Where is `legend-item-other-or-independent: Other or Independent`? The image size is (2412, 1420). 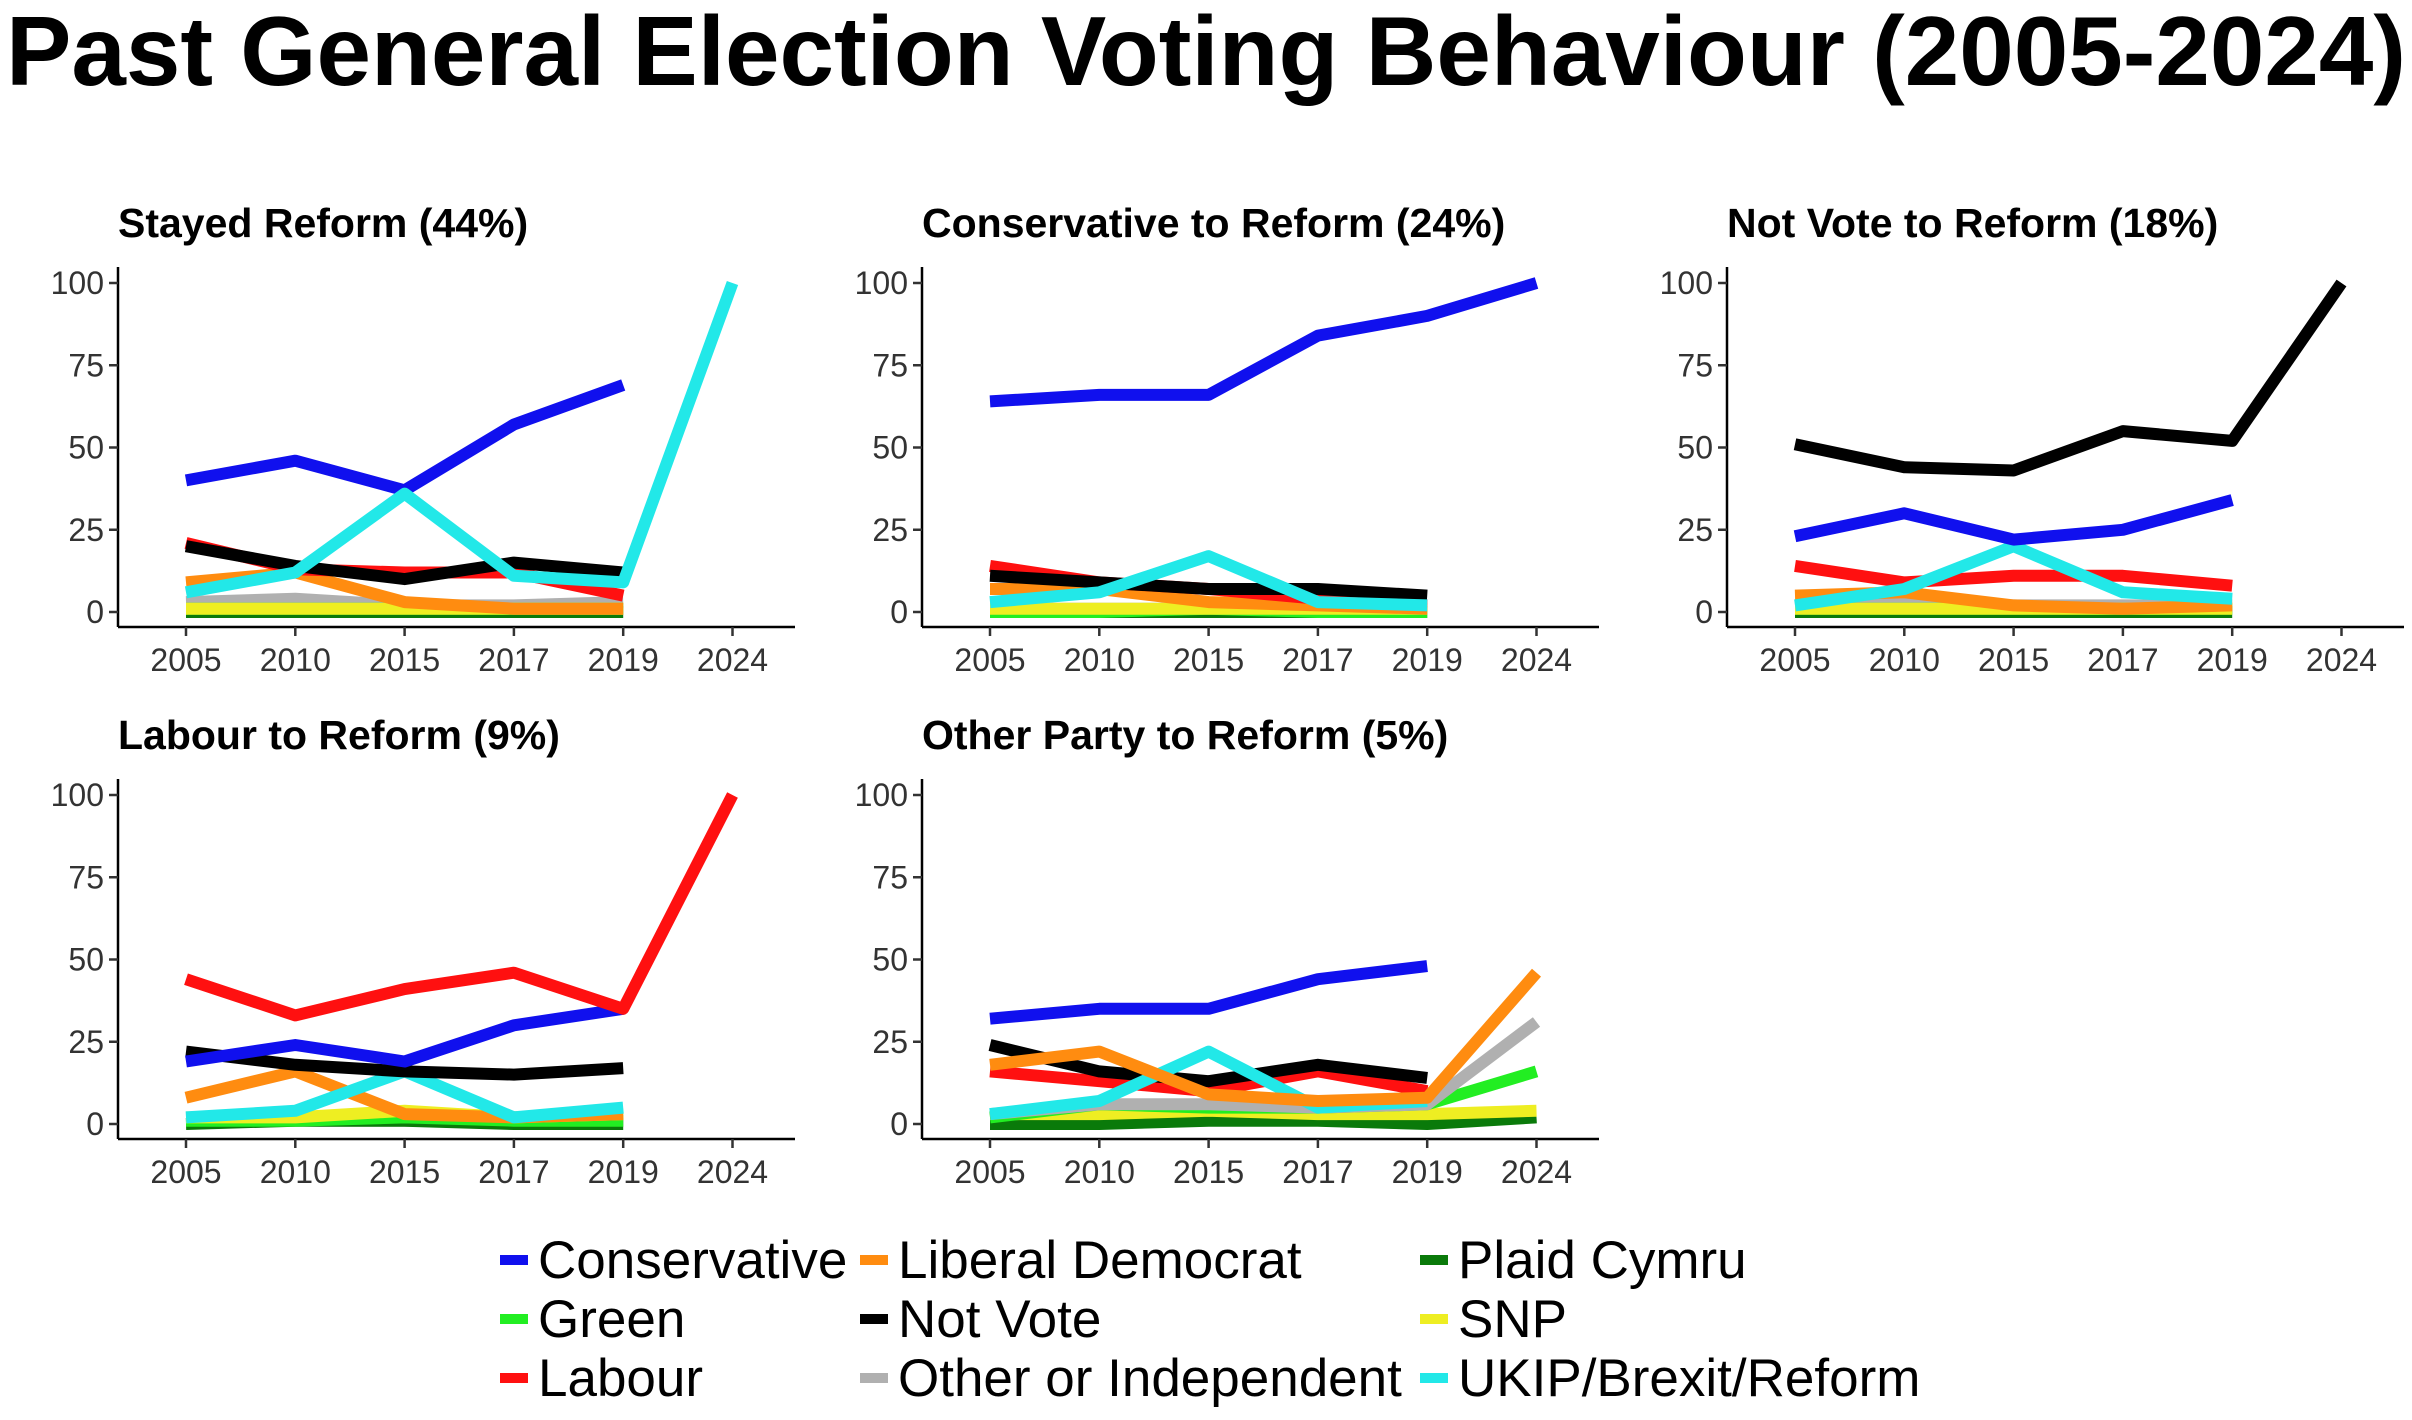
legend-item-other-or-independent: Other or Independent is located at coordinates (1131, 1378).